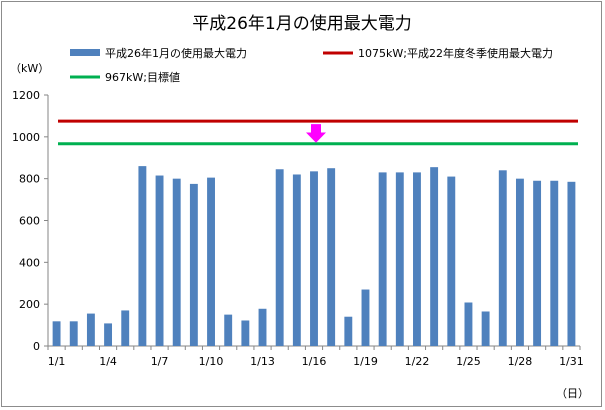 The height and width of the screenshot is (410, 605). I want to click on y-tick-label: 1200, so click(26, 95).